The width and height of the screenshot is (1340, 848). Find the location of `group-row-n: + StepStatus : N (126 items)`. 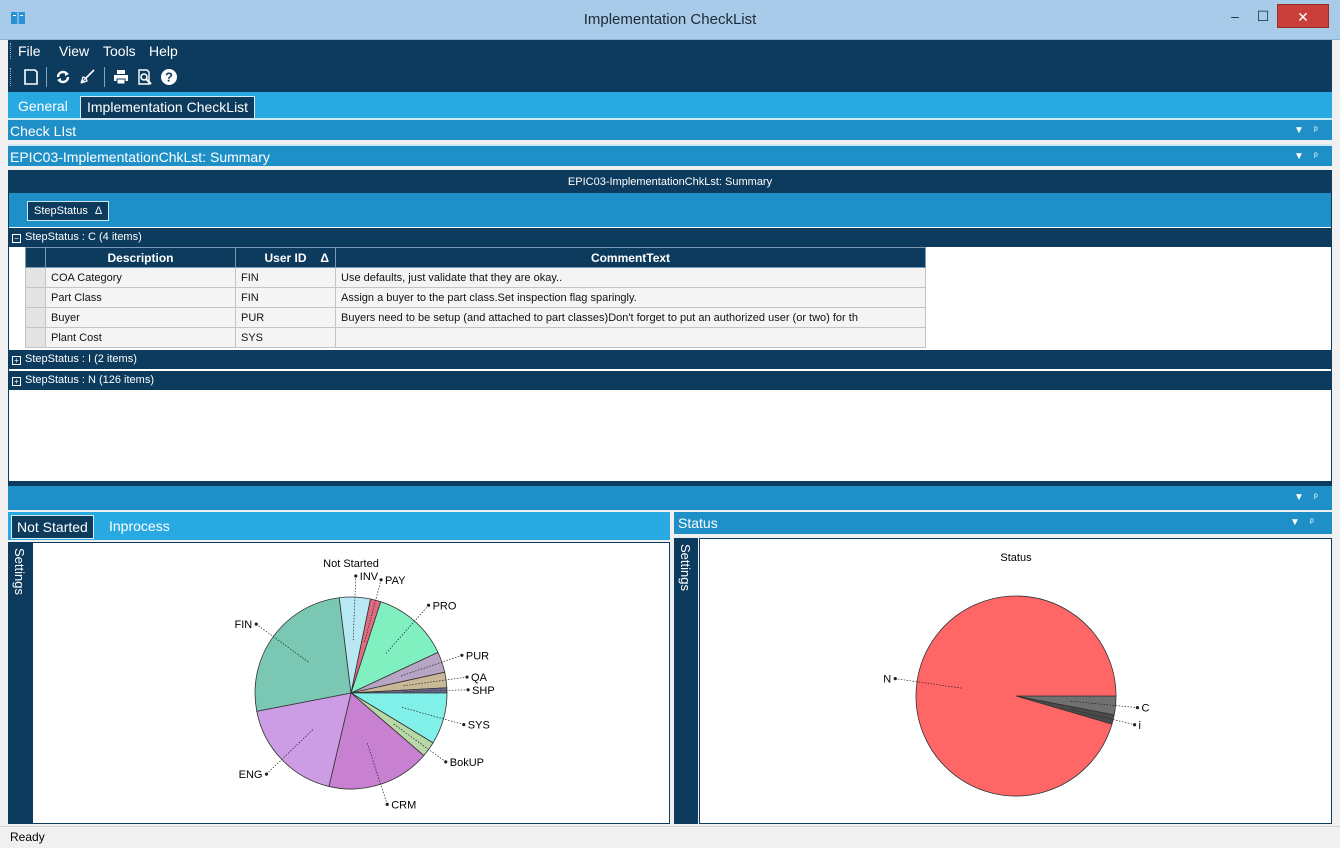

group-row-n: + StepStatus : N (126 items) is located at coordinates (670, 380).